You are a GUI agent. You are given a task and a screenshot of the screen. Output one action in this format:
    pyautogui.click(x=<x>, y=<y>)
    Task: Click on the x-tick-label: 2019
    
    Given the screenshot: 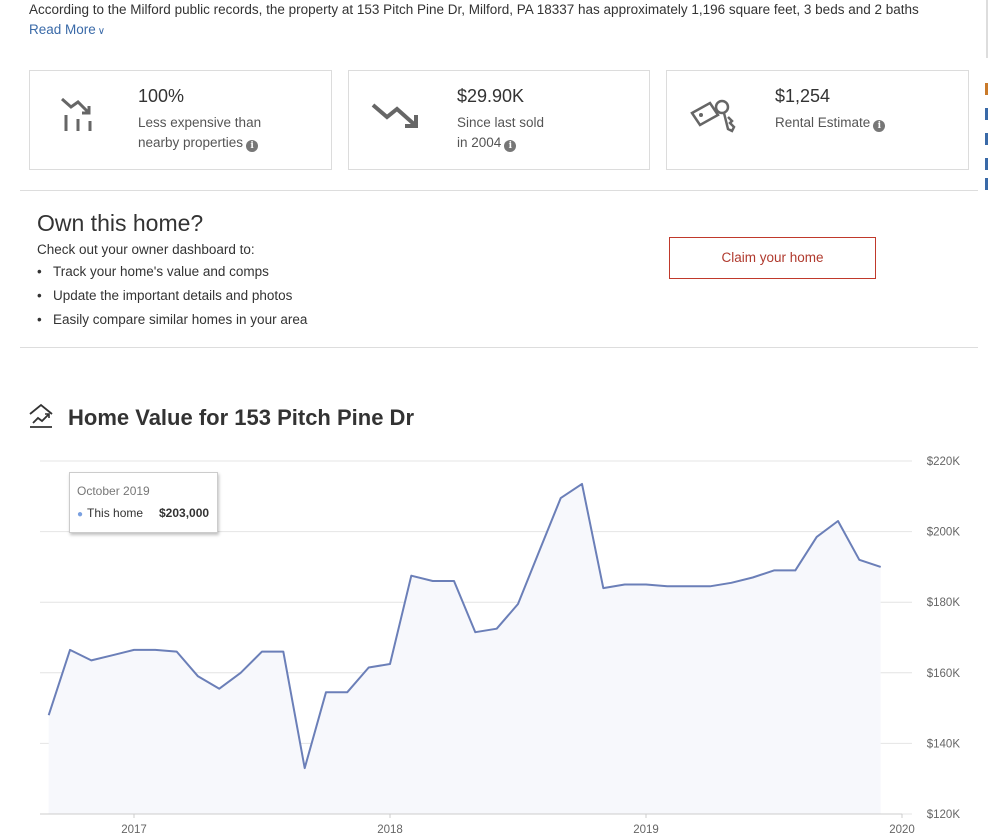 What is the action you would take?
    pyautogui.click(x=646, y=830)
    